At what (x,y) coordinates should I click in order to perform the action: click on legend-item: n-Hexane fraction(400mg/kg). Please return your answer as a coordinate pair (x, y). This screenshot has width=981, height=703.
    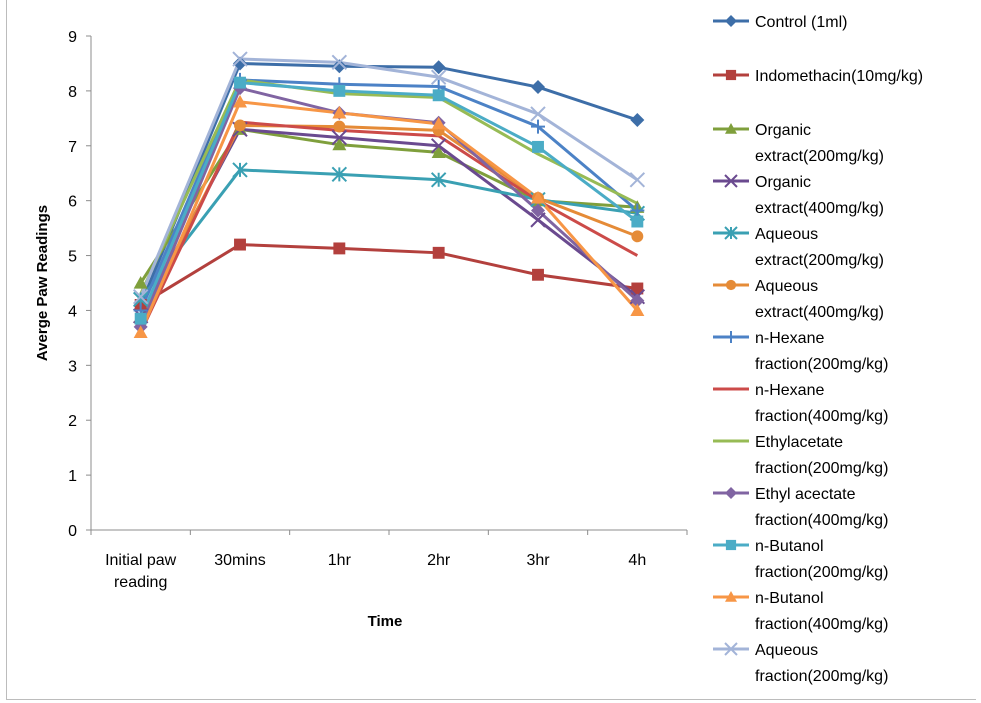
    Looking at the image, I should click on (800, 403).